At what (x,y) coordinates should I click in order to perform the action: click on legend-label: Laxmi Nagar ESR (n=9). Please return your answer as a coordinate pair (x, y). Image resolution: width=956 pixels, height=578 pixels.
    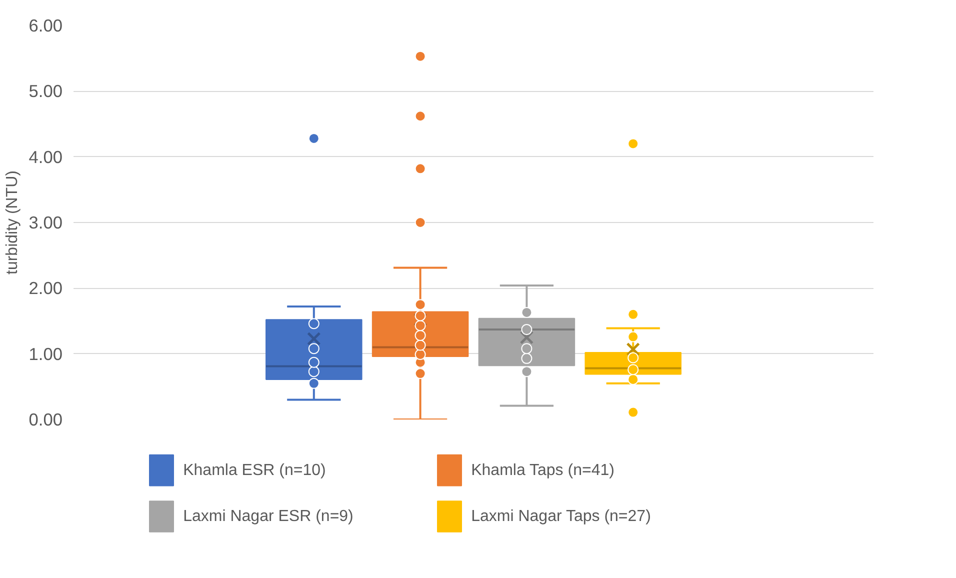
    Looking at the image, I should click on (268, 516).